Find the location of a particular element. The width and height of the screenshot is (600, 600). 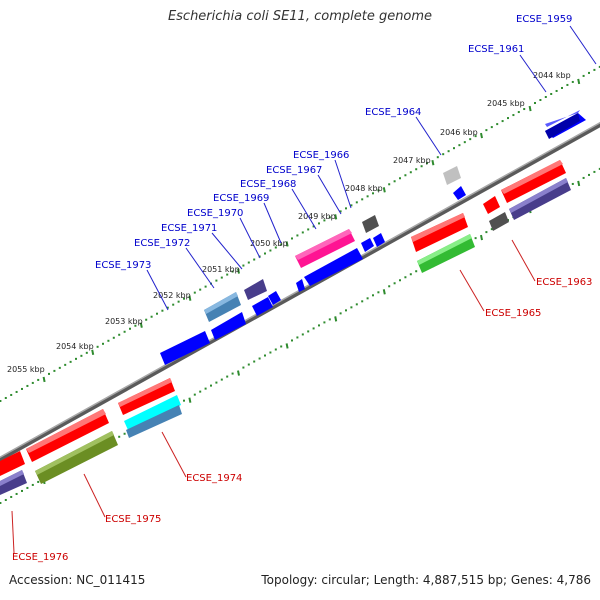

gene-label: ECSE_1976 is located at coordinates (40, 557).